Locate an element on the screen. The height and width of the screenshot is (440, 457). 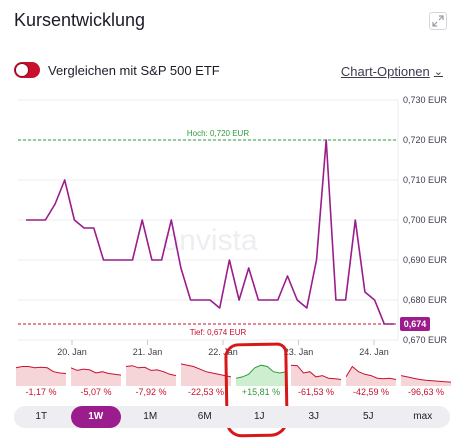
mini-chart-change-label: -61,53 % is located at coordinates (316, 392).